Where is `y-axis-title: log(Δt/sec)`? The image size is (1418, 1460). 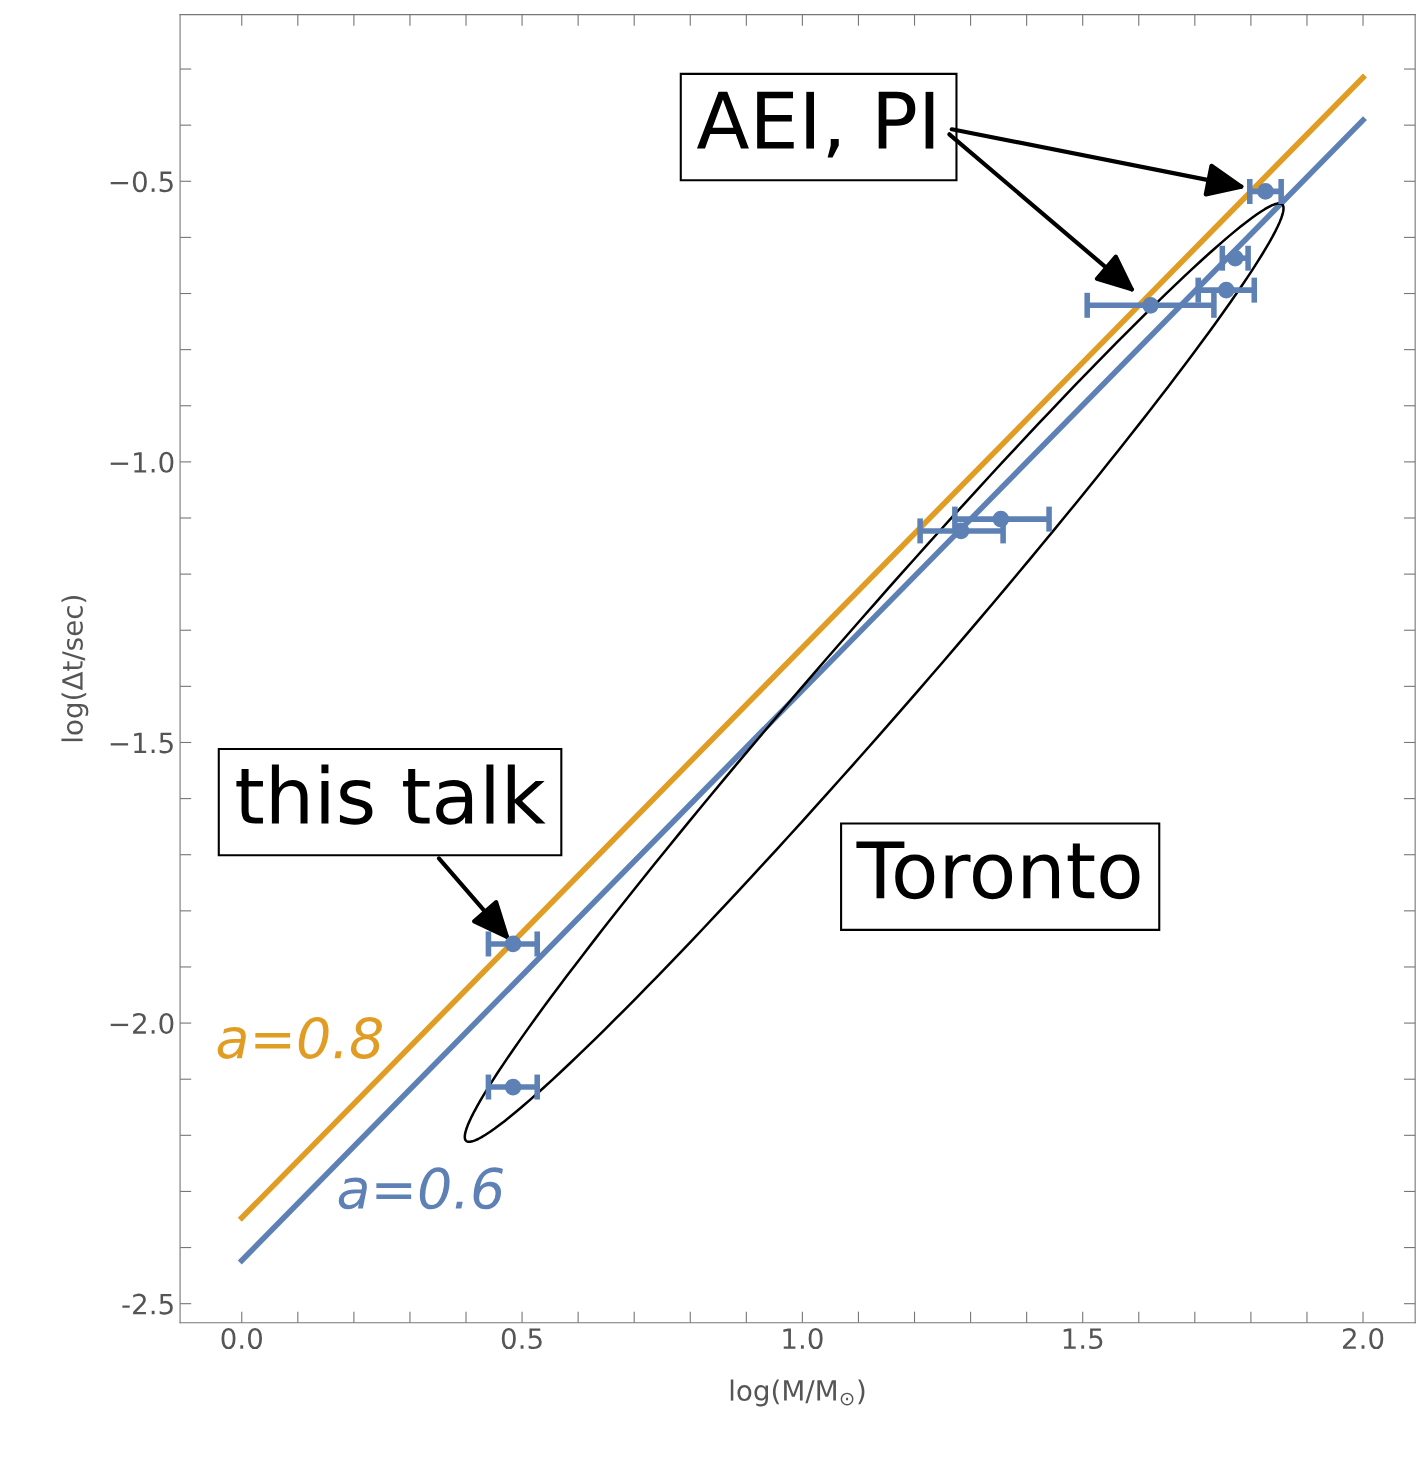
y-axis-title: log(Δt/sec) is located at coordinates (75, 669).